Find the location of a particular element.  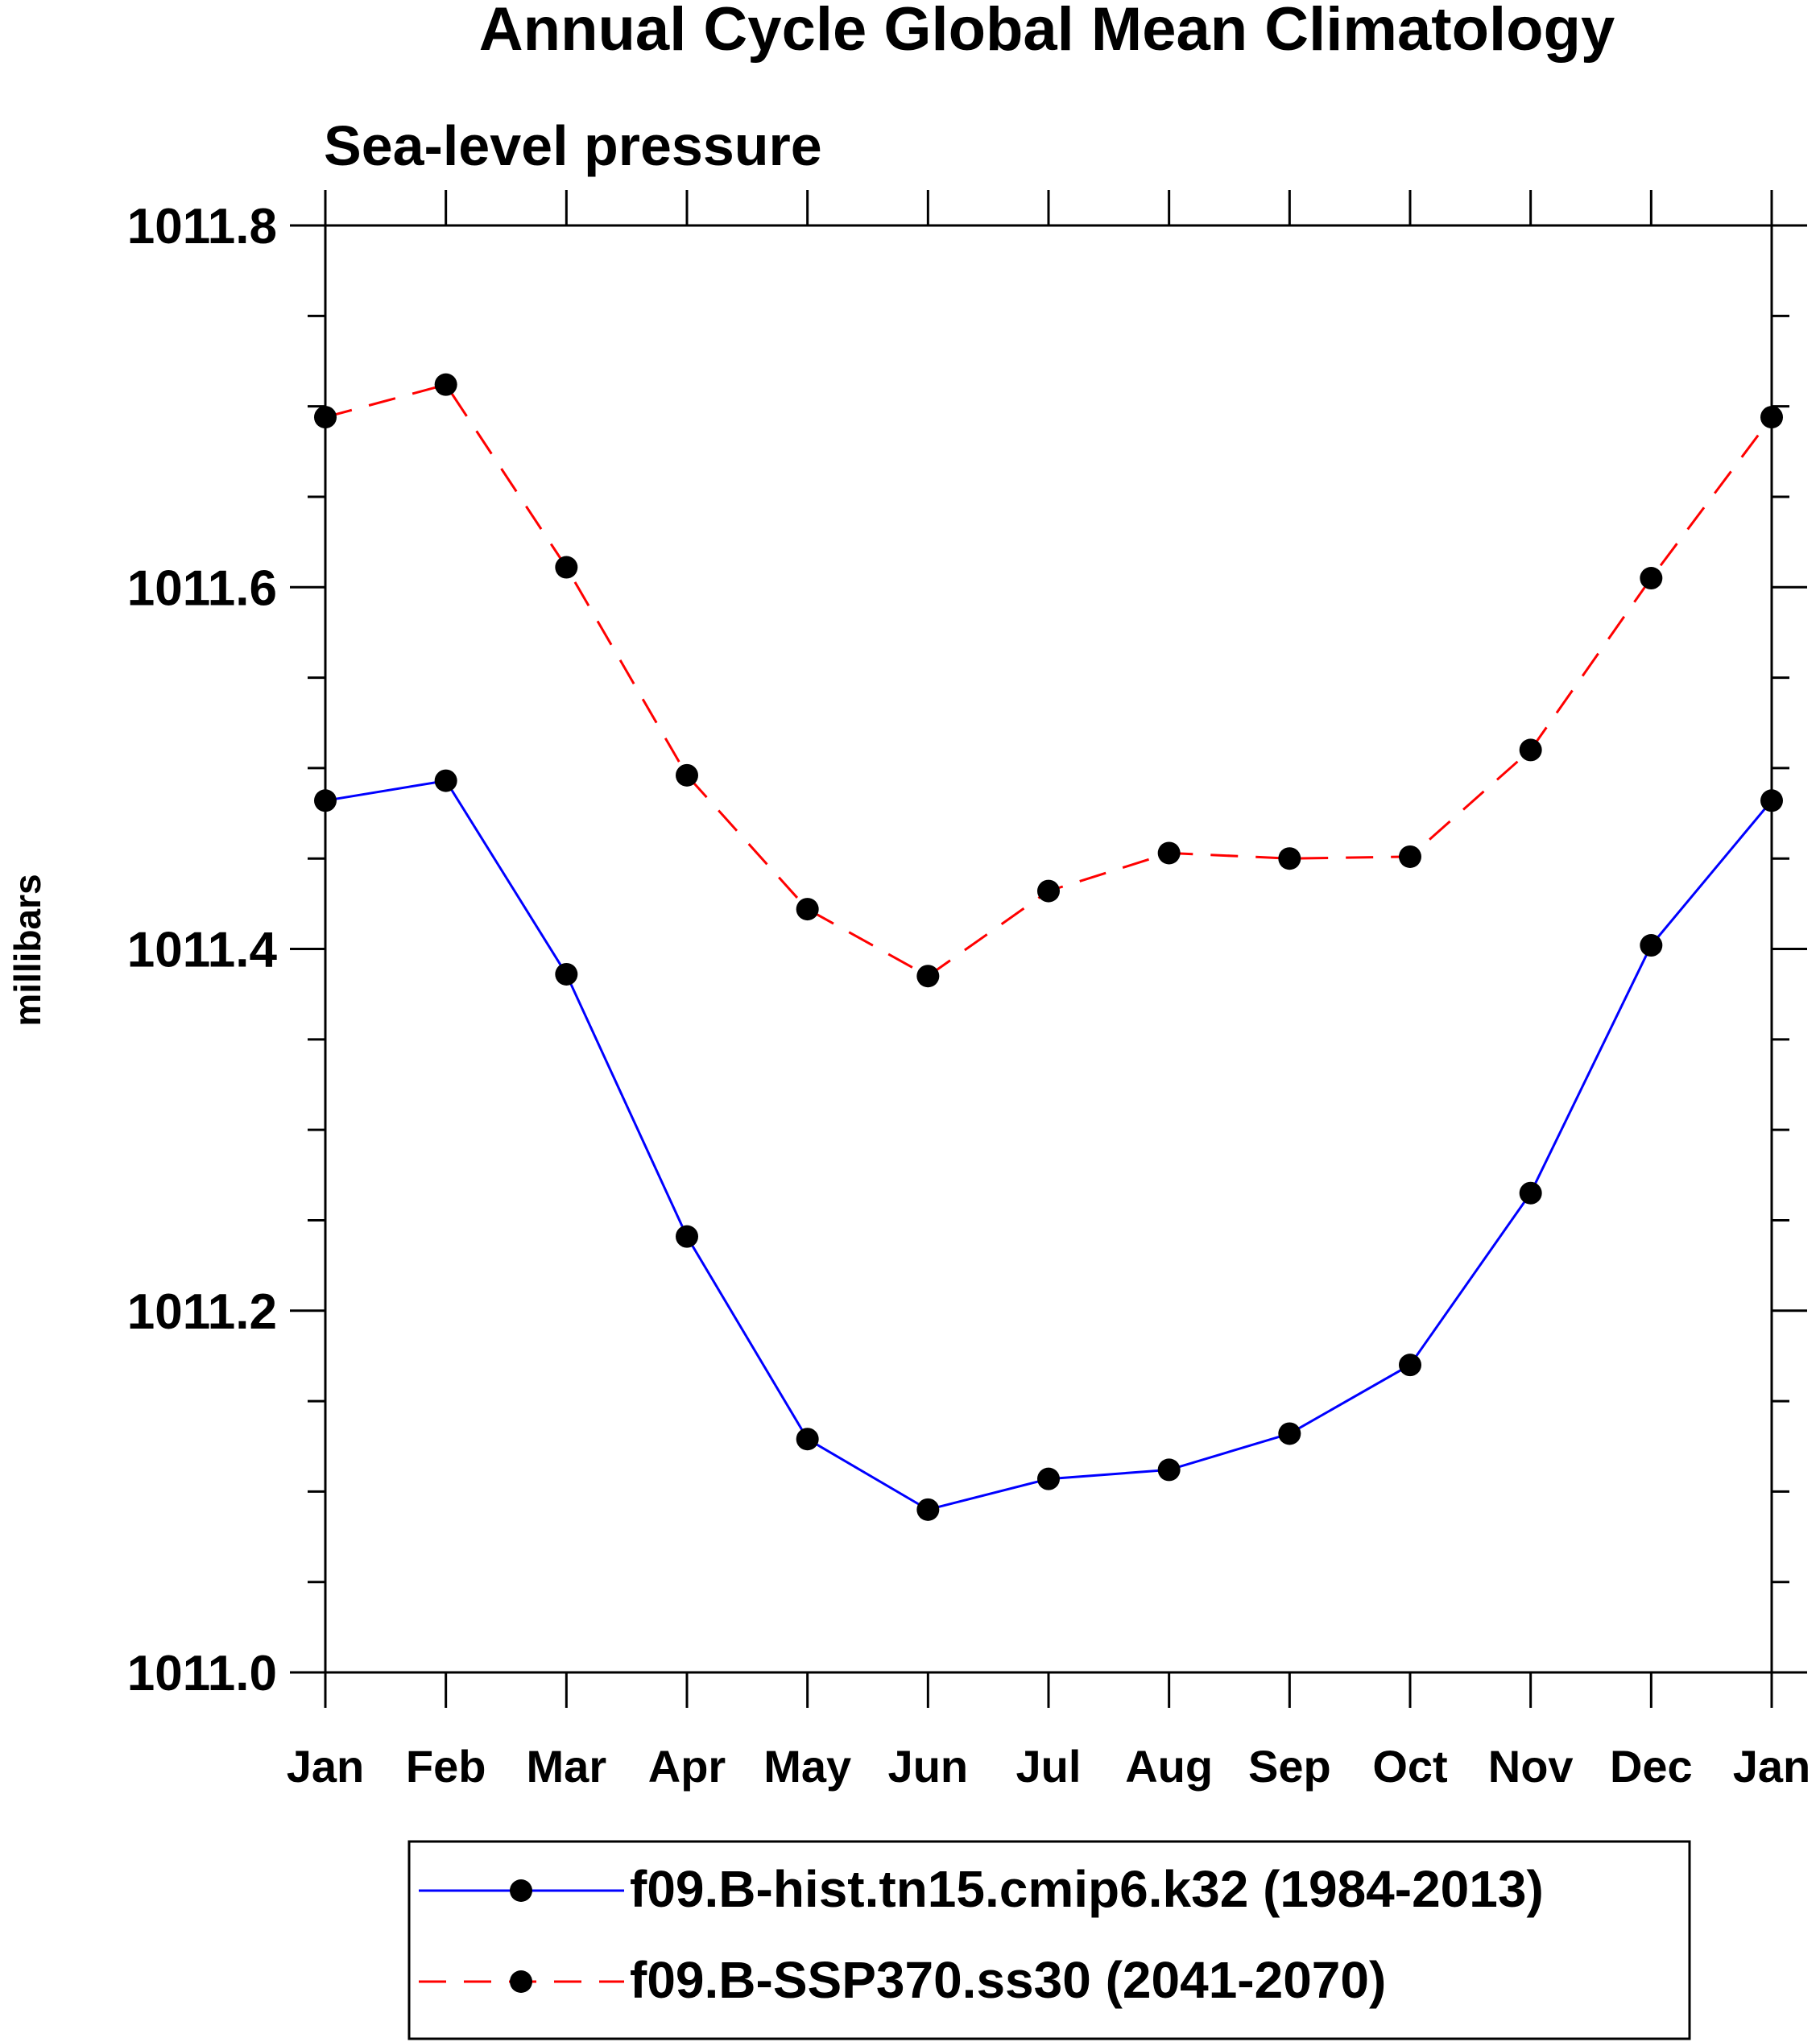

x-tick-label: Apr is located at coordinates (687, 1766).